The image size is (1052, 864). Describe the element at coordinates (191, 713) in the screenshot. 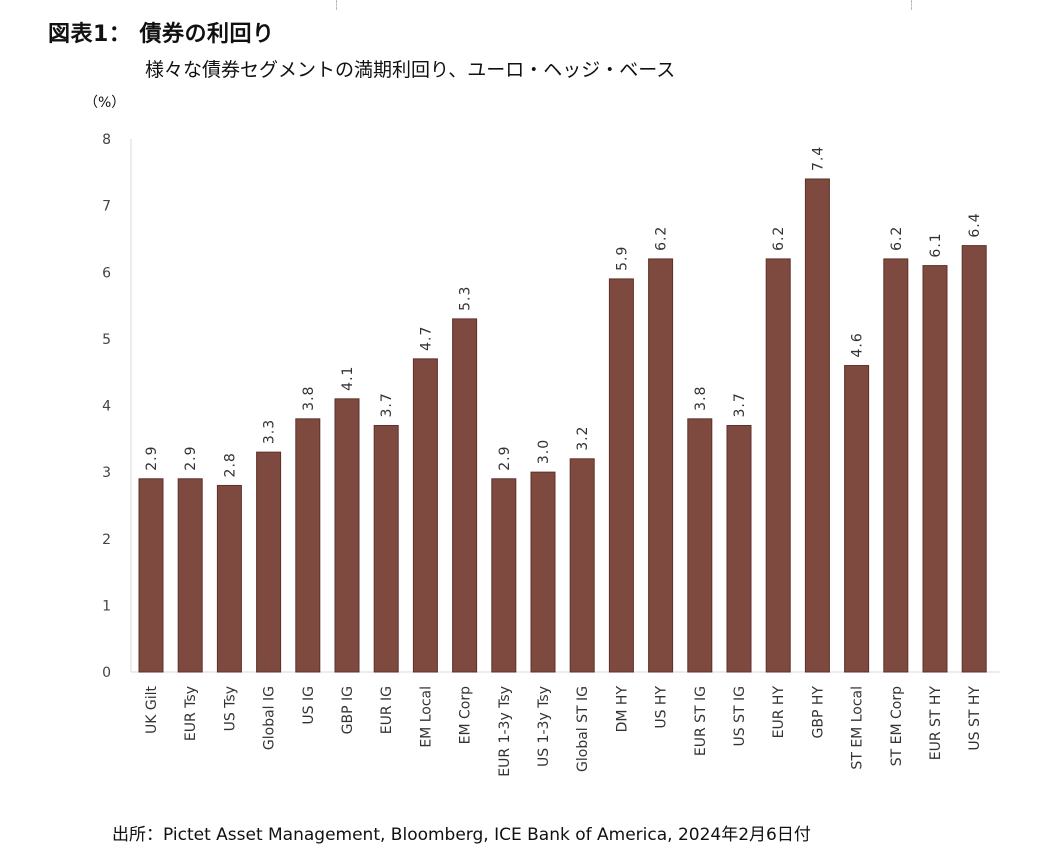

I see `x-tick-label: EUR Tsy` at that location.